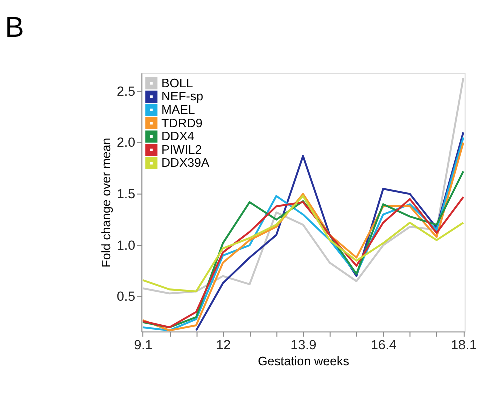 This screenshot has height=401, width=482. Describe the element at coordinates (126, 194) in the screenshot. I see `y-tick-label: 1.5` at that location.